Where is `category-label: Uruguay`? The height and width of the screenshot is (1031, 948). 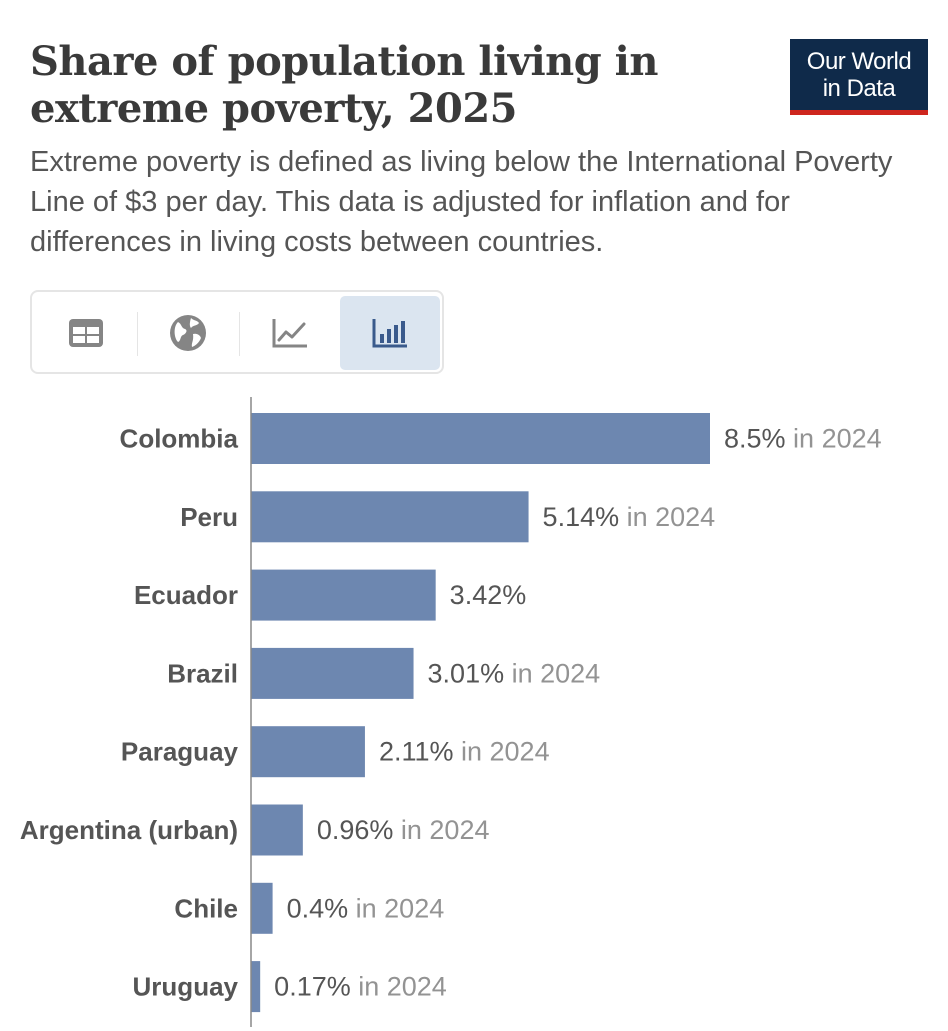
category-label: Uruguay is located at coordinates (186, 987).